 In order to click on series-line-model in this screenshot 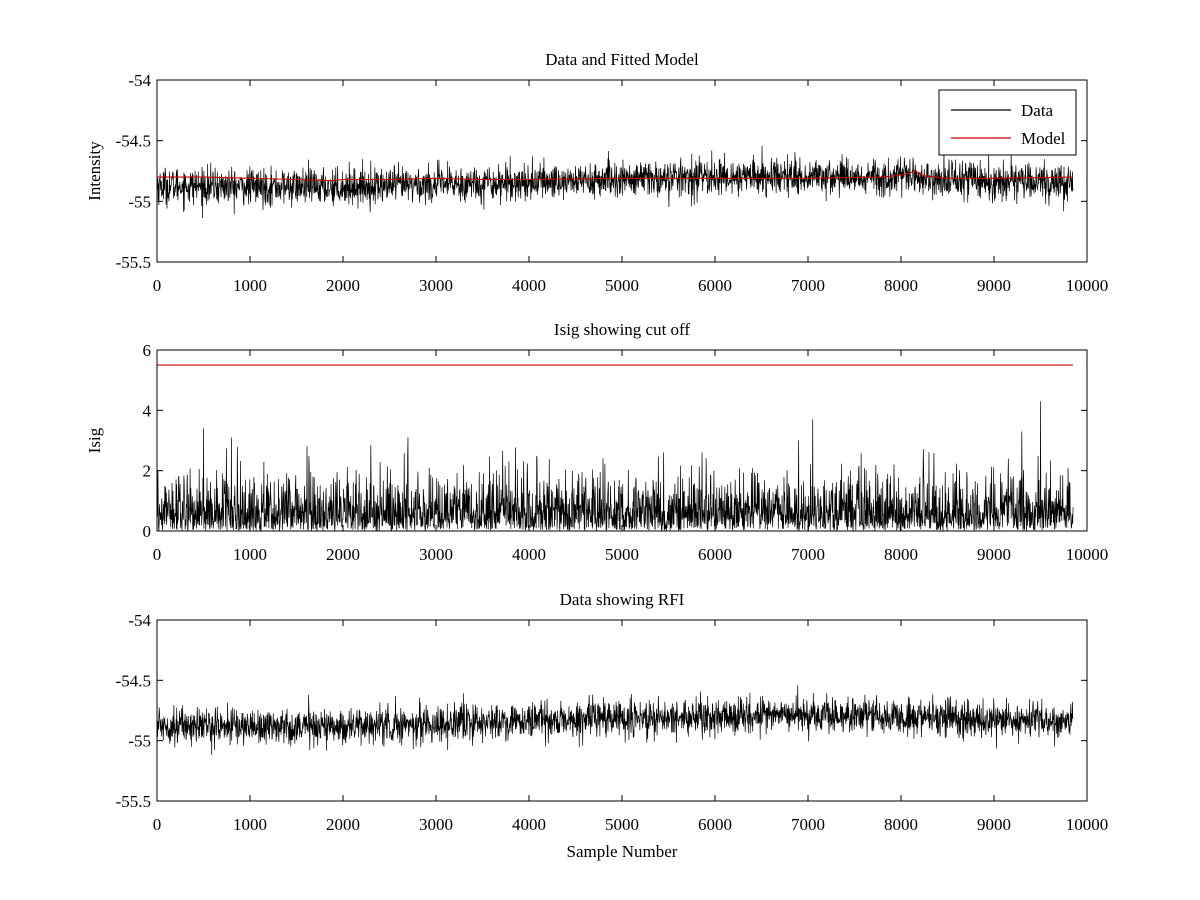, I will do `click(615, 176)`.